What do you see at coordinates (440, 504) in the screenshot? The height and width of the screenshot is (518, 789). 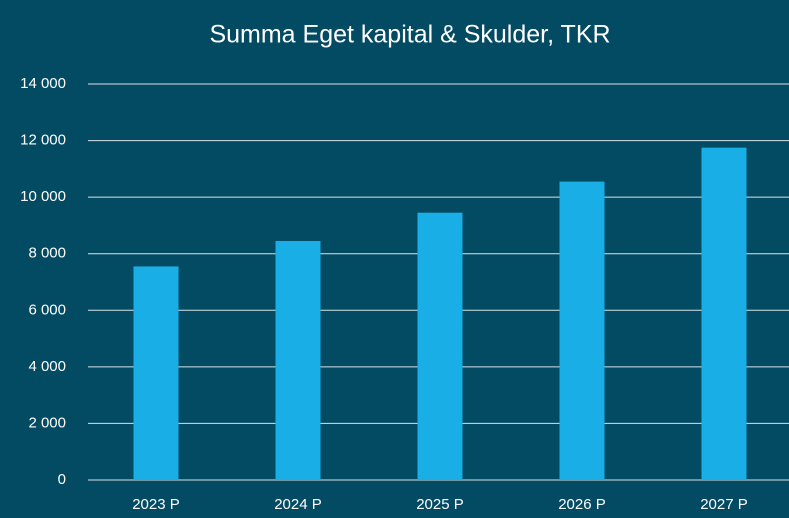 I see `x-tick-label: 2025 P` at bounding box center [440, 504].